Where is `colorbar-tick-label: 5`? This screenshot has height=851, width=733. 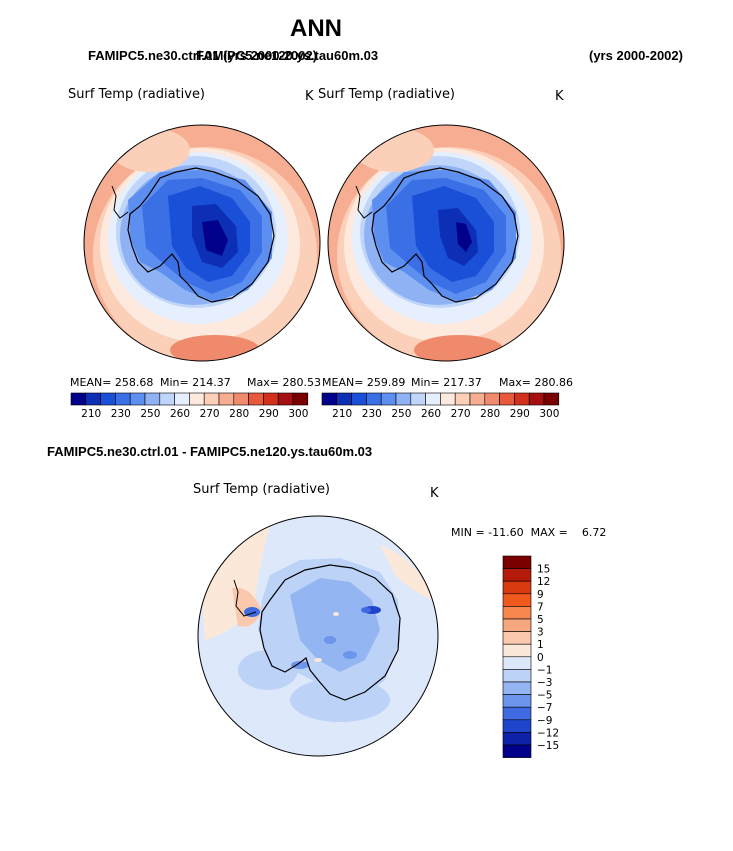 colorbar-tick-label: 5 is located at coordinates (540, 620).